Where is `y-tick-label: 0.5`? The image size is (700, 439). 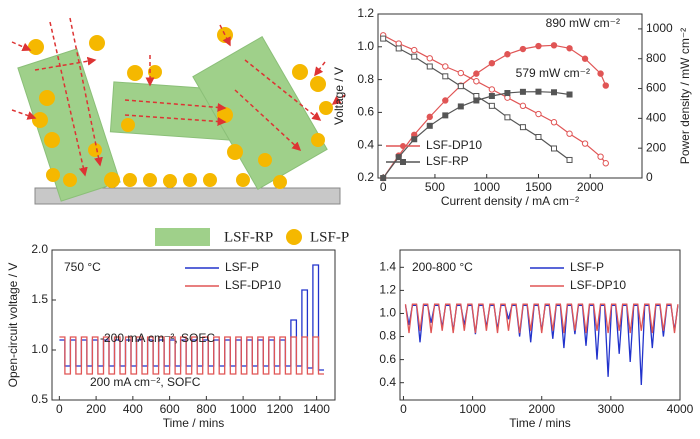
y-tick-label: 0.5 is located at coordinates (39, 399).